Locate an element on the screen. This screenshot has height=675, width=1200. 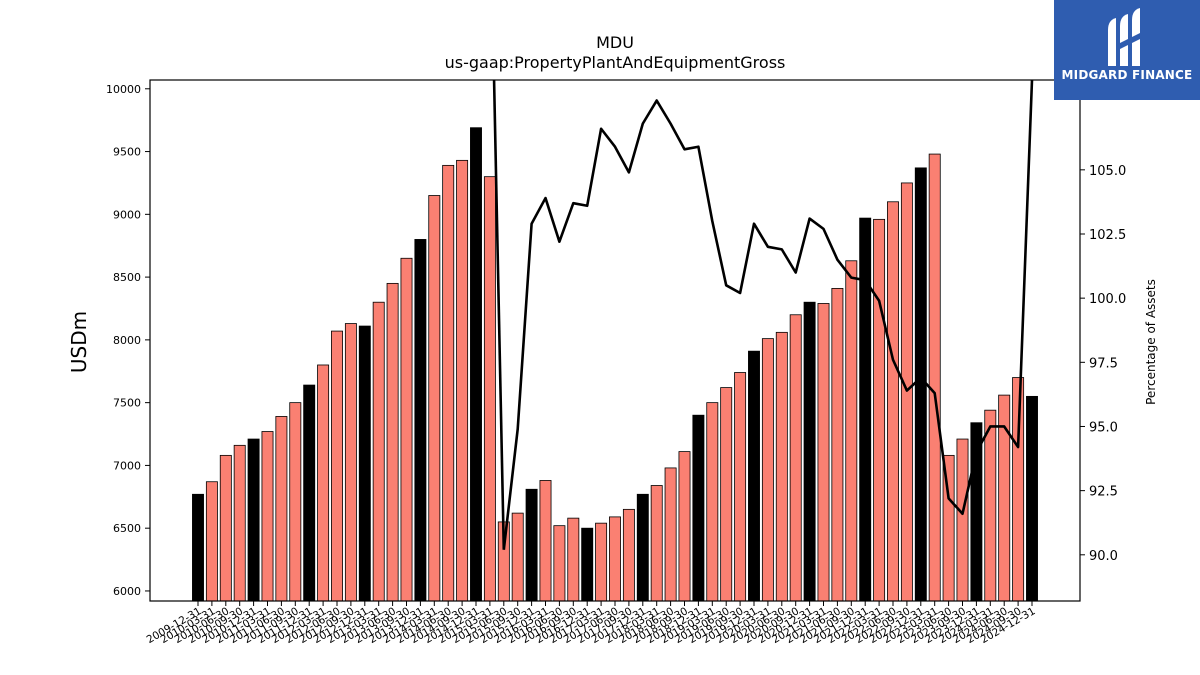
y2-ticks-group: 90.0 92.5 95.0 97.5 100.0 102.5 105.0 is located at coordinates (1103, 364).